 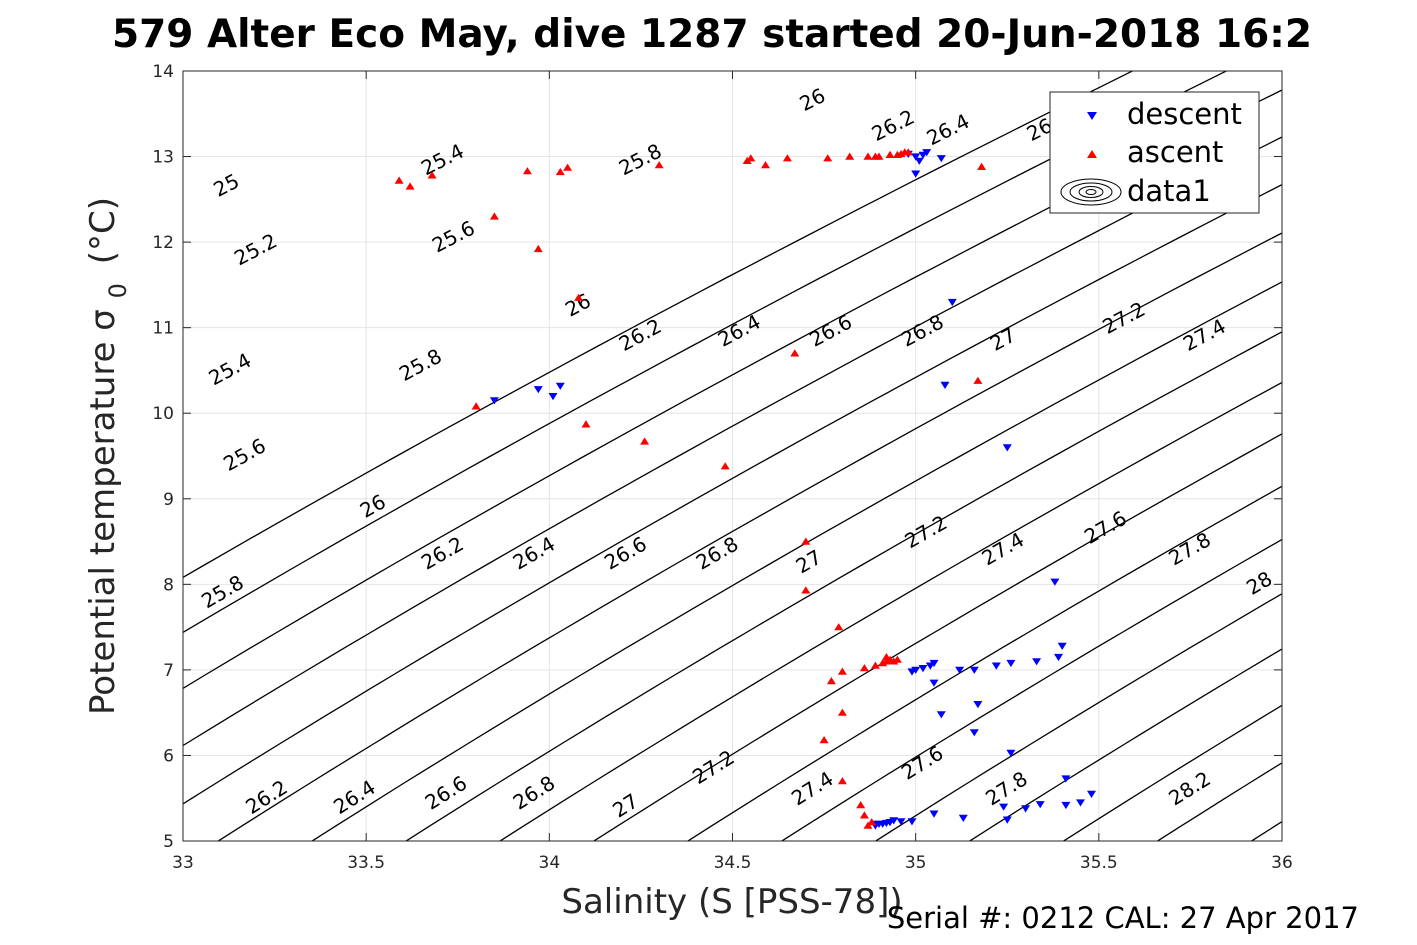 What do you see at coordinates (1099, 863) in the screenshot?
I see `x-tick-label: 35.5` at bounding box center [1099, 863].